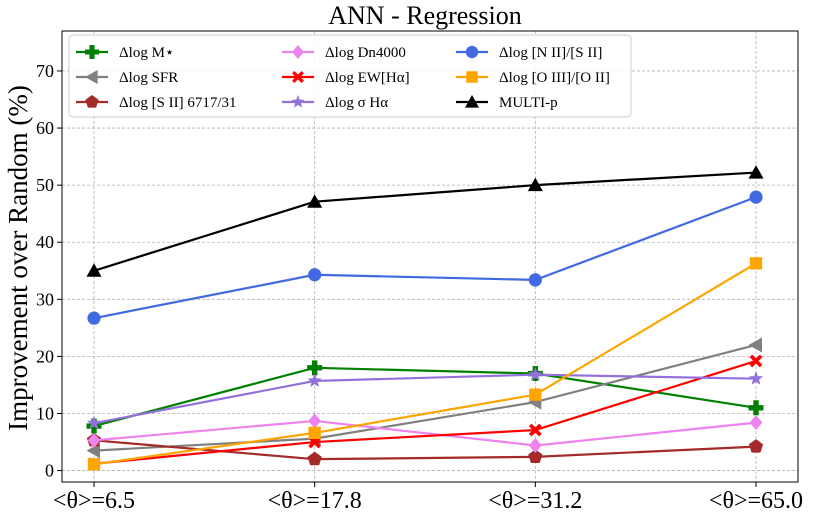 This screenshot has width=814, height=518. I want to click on legend-entry-2: Δlog [S II] 6717/31, so click(156, 103).